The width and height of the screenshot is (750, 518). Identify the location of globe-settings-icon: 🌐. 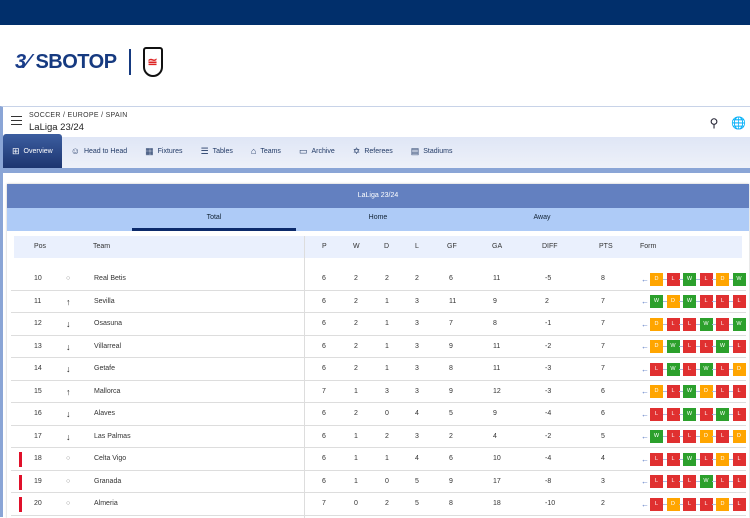
(738, 123).